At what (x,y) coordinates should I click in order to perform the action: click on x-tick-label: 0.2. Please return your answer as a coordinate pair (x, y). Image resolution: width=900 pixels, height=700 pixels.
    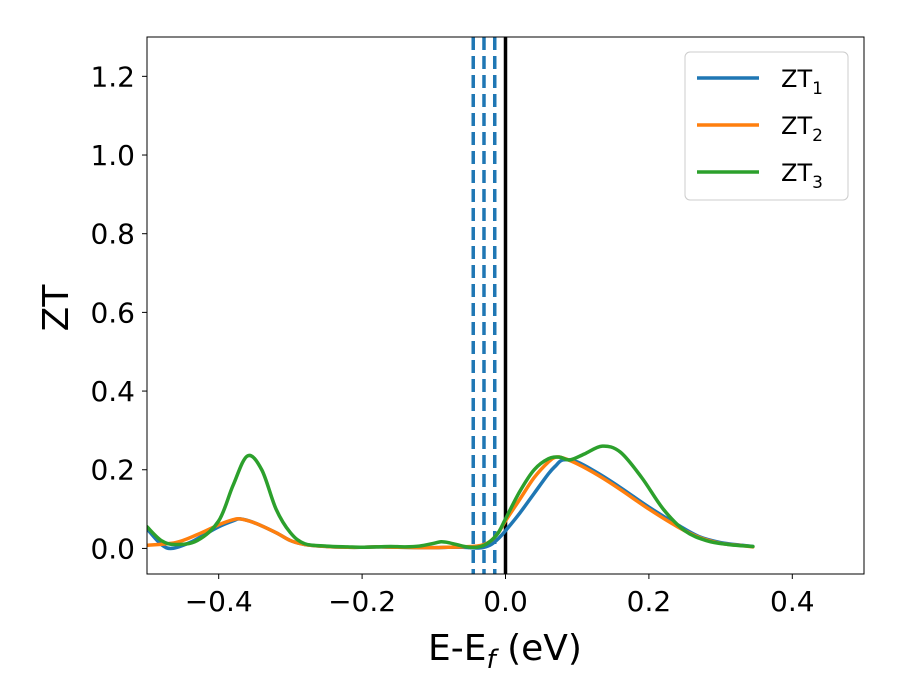
    Looking at the image, I should click on (649, 601).